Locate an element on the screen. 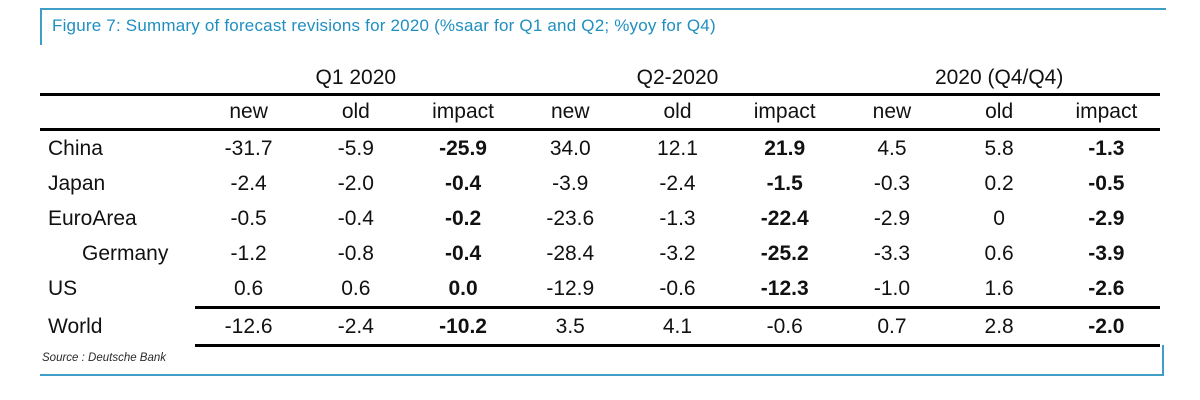  value-cell: -23.6 is located at coordinates (570, 218).